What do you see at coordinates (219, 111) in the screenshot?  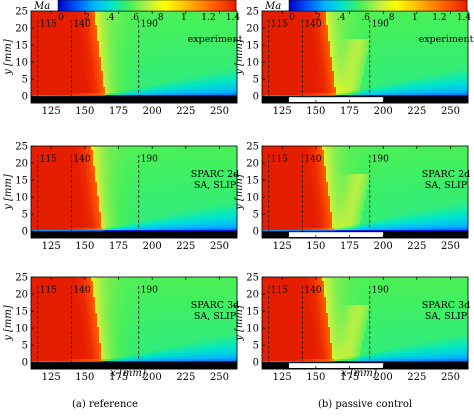 I see `x-tick-label: 250` at bounding box center [219, 111].